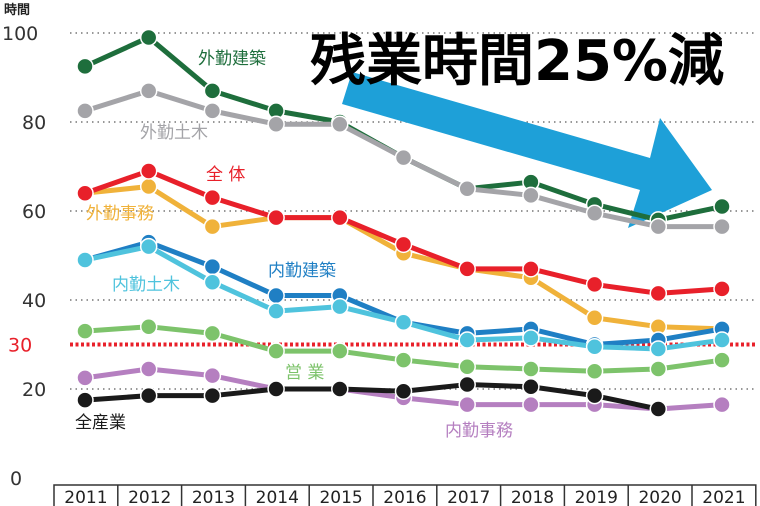 The image size is (760, 506). I want to click on x-tick-label: 2016, so click(404, 497).